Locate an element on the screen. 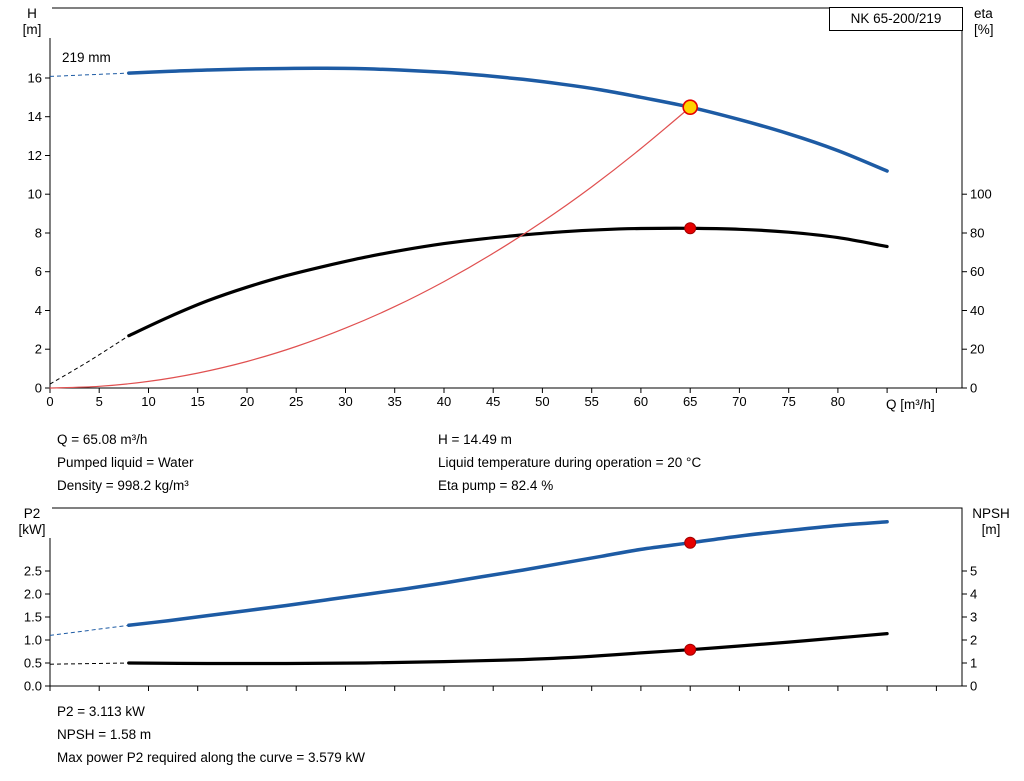 Image resolution: width=1024 pixels, height=781 pixels. npsh-curve is located at coordinates (508, 649).